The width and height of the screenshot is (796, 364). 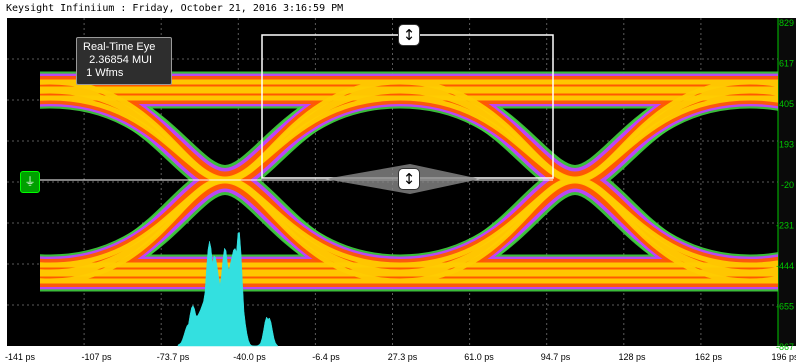 I want to click on y-tick-label: 405, so click(x=786, y=104).